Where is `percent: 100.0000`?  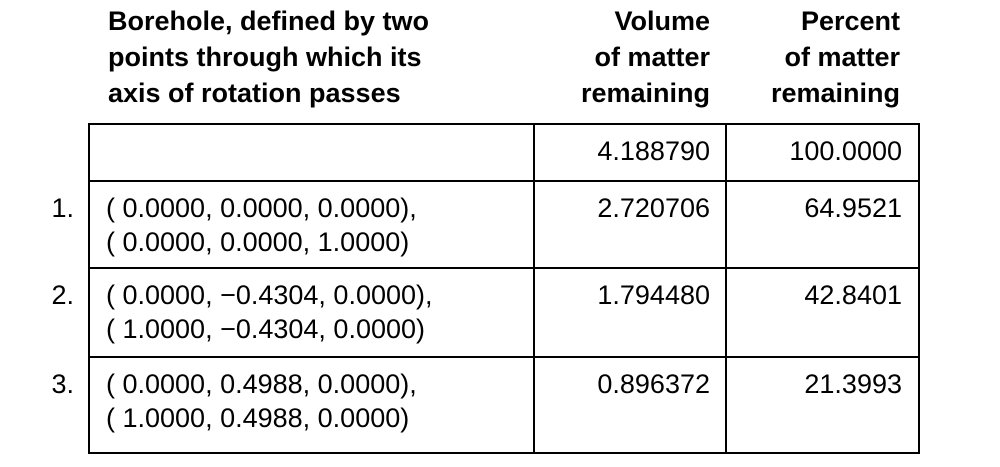
percent: 100.0000 is located at coordinates (845, 151).